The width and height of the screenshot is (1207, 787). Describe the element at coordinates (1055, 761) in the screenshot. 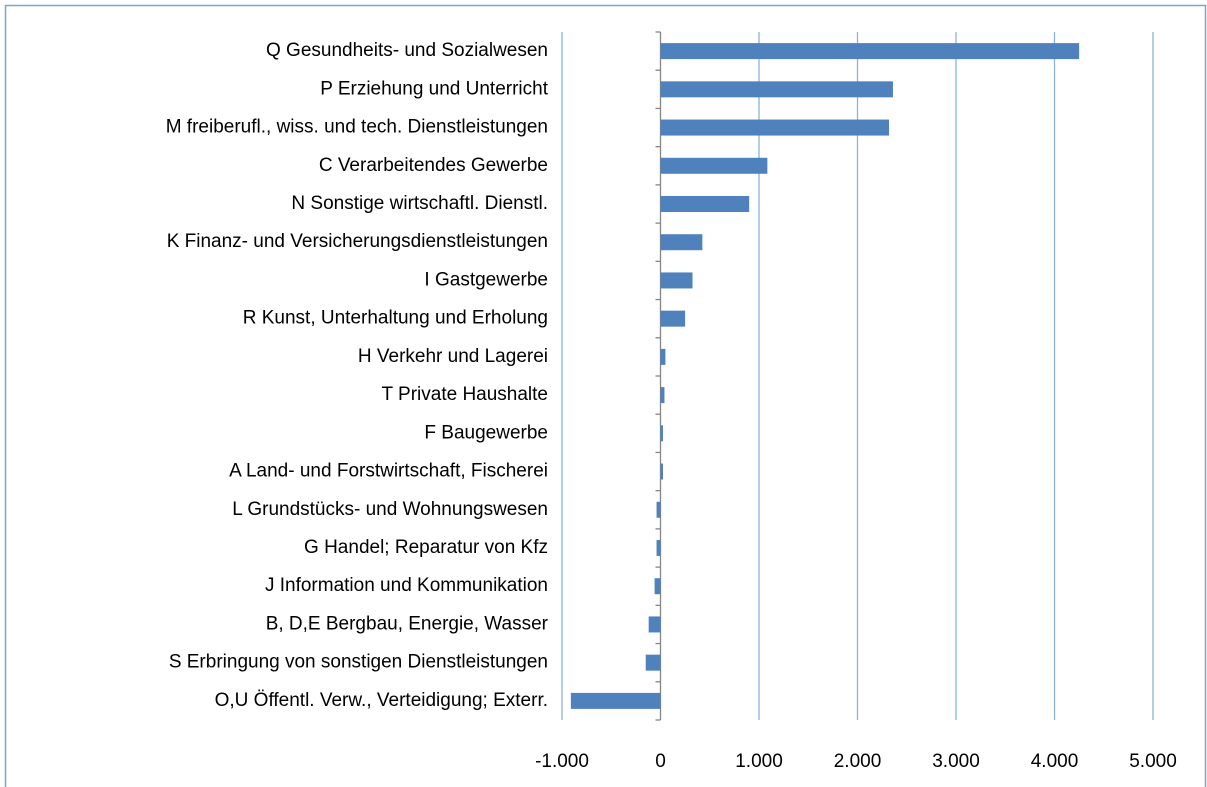

I see `x-tick-label: 4.000` at that location.